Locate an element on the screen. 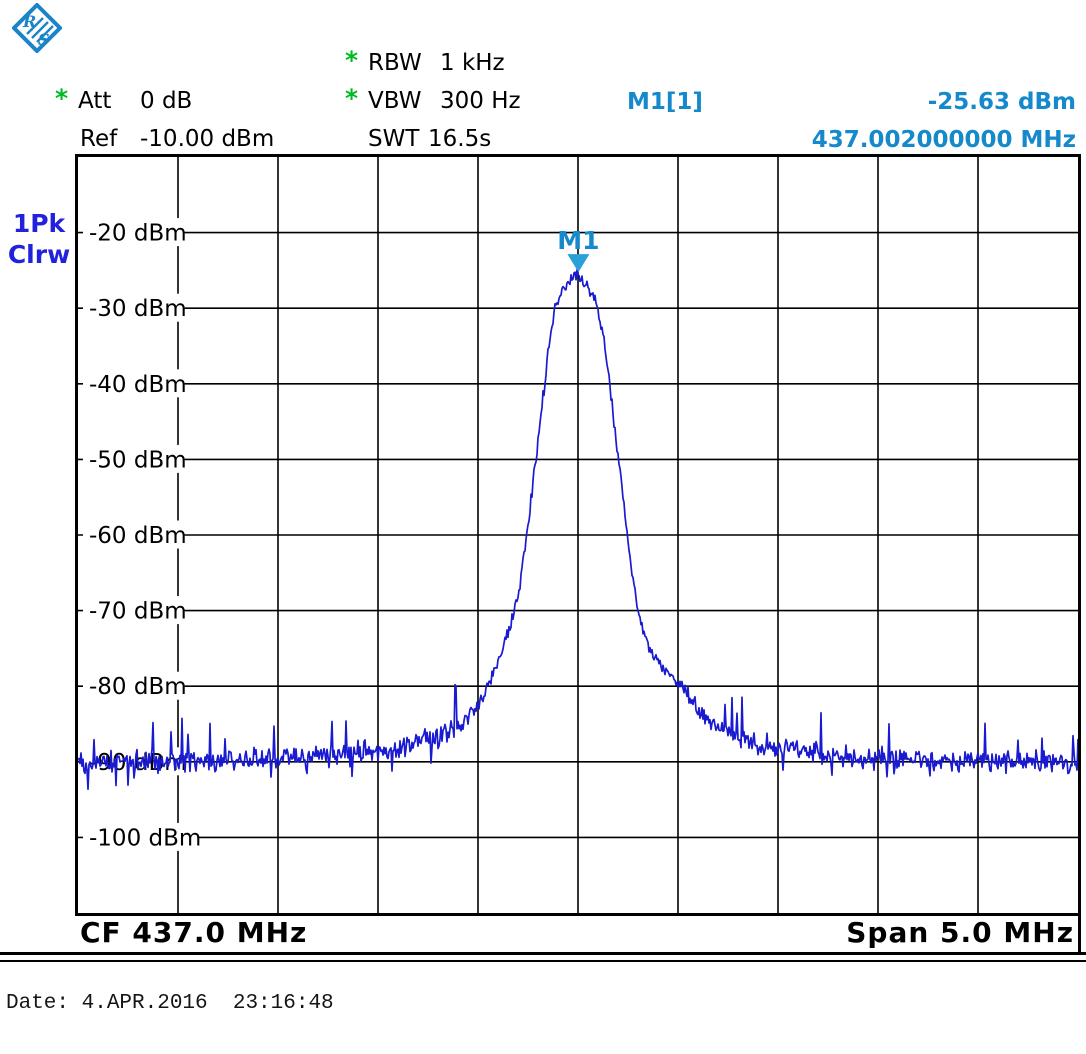 This screenshot has width=1086, height=1054. trace-mode-1pk: 1Pk is located at coordinates (39, 223).